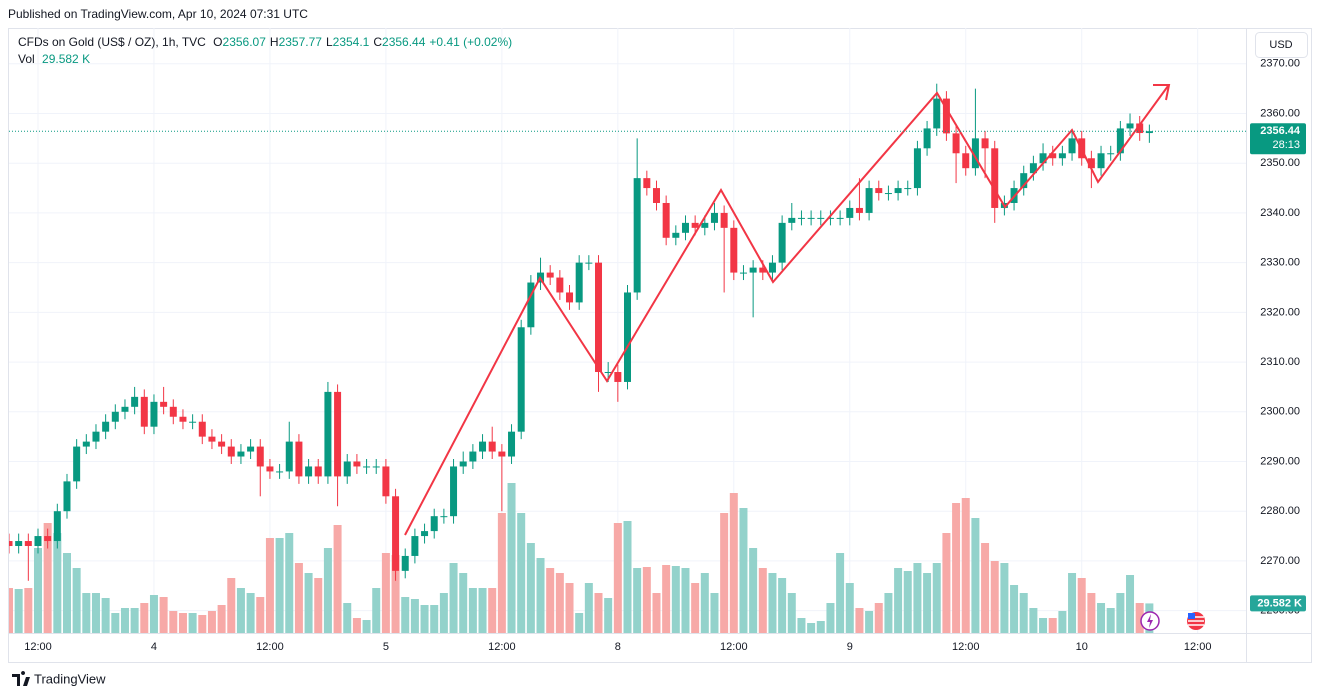  What do you see at coordinates (26, 59) in the screenshot?
I see `volume-name: Vol` at bounding box center [26, 59].